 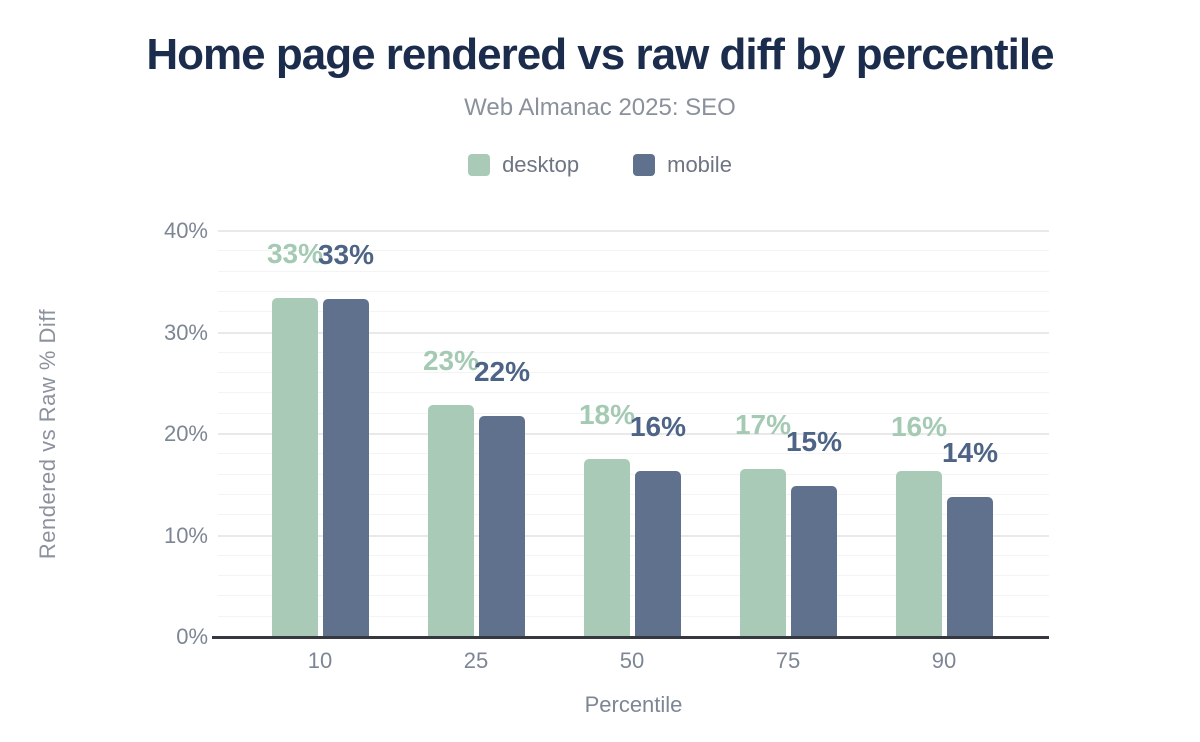 I want to click on bar-label-mobile-75: 15%, so click(x=814, y=441).